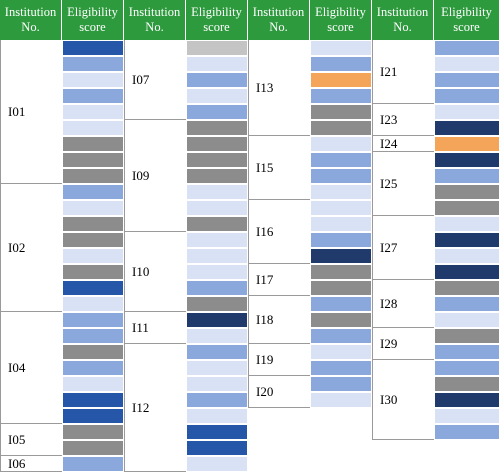  Describe the element at coordinates (403, 184) in the screenshot. I see `institution-cell: I25` at that location.